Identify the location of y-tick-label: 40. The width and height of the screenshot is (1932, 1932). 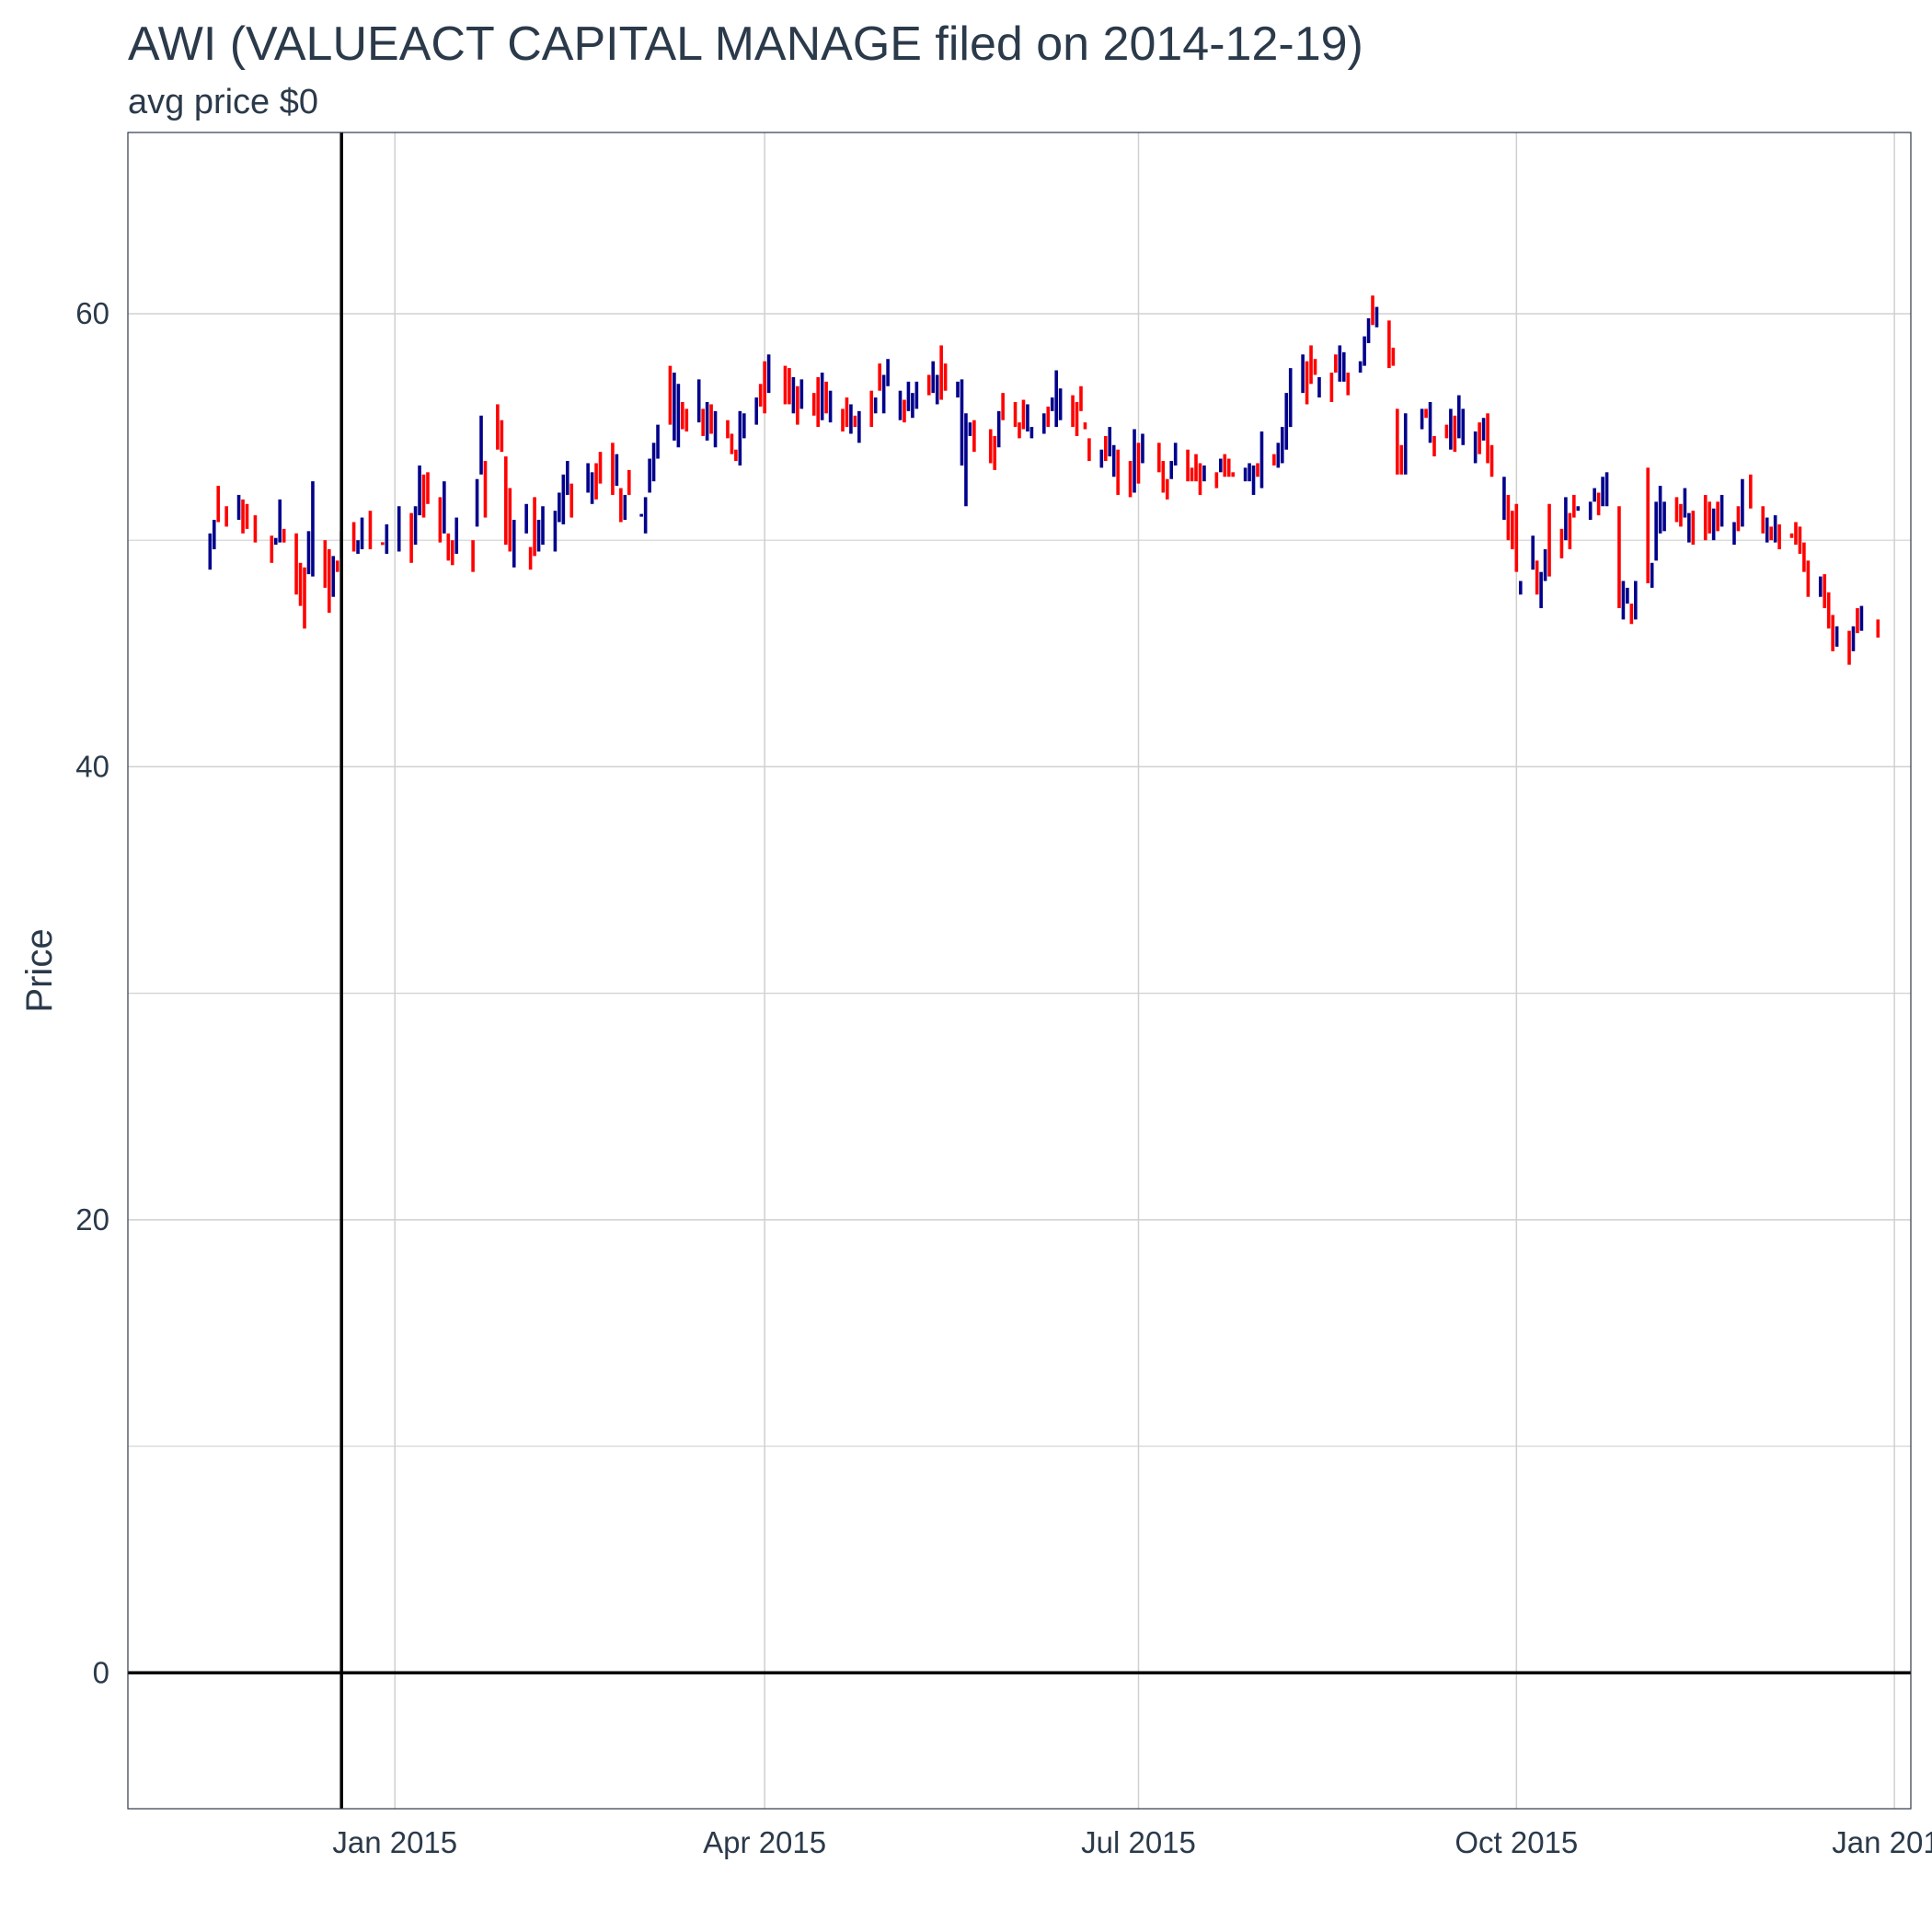
(92, 766).